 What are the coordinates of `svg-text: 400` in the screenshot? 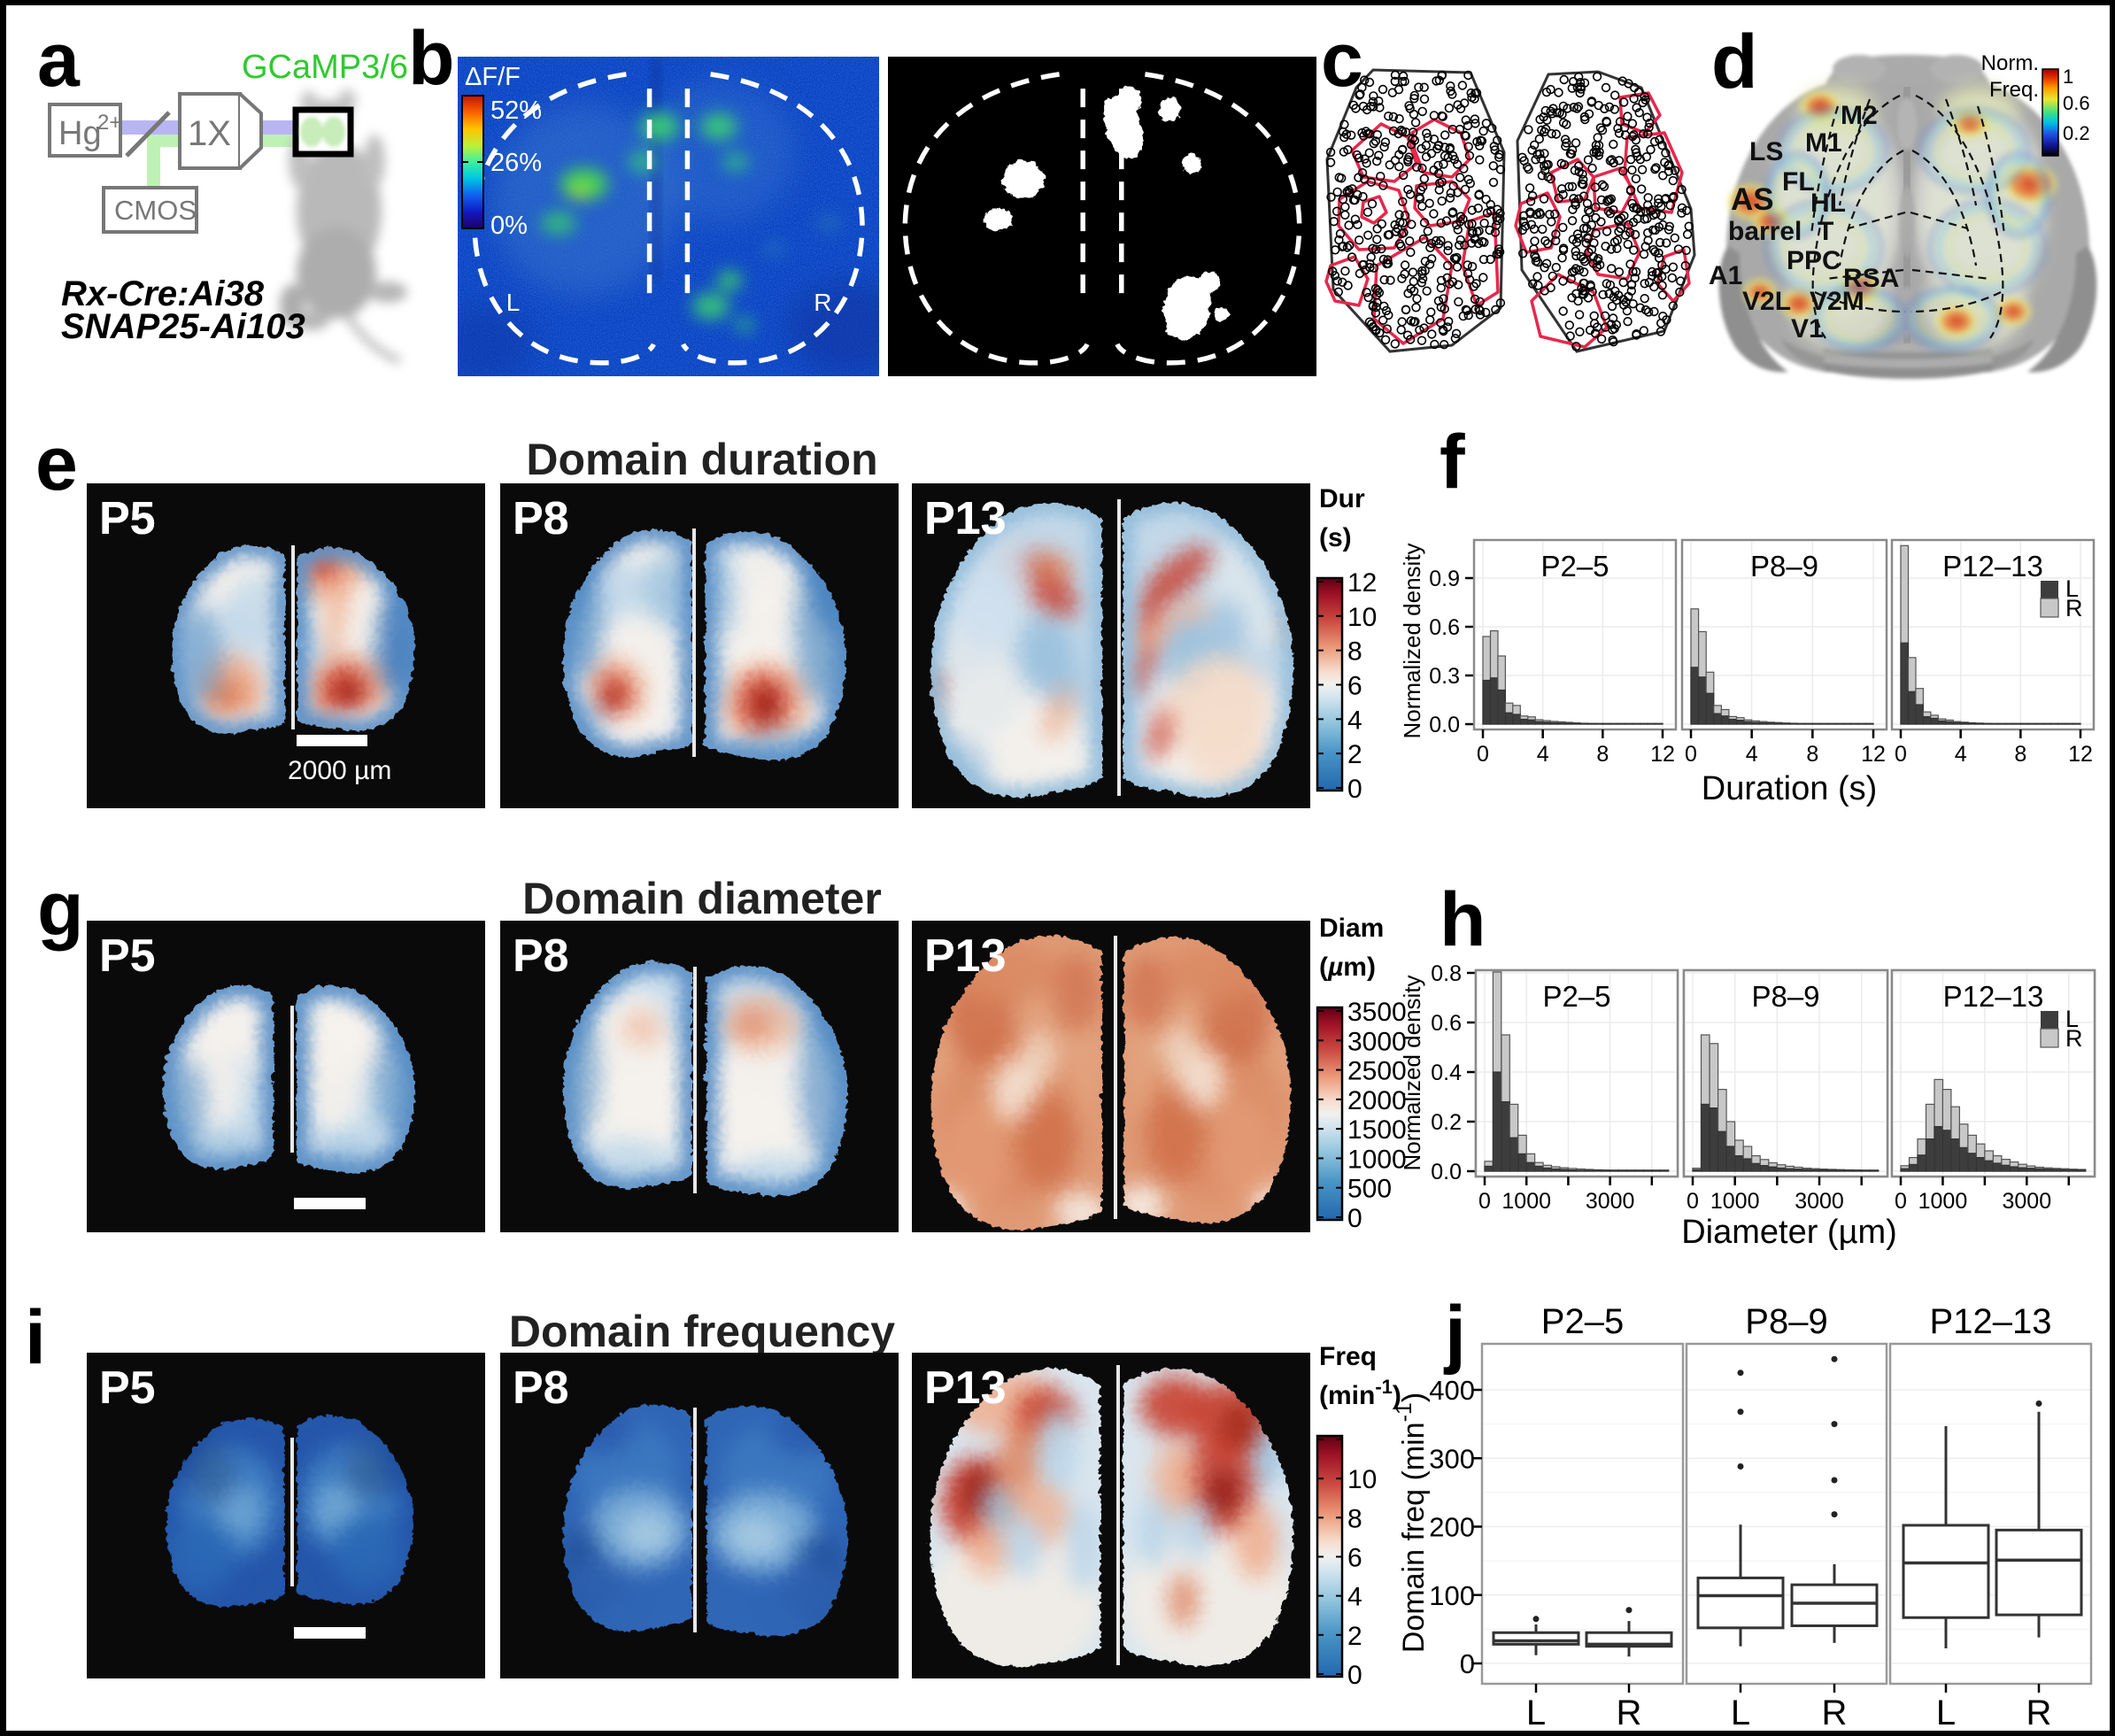 It's located at (1452, 1391).